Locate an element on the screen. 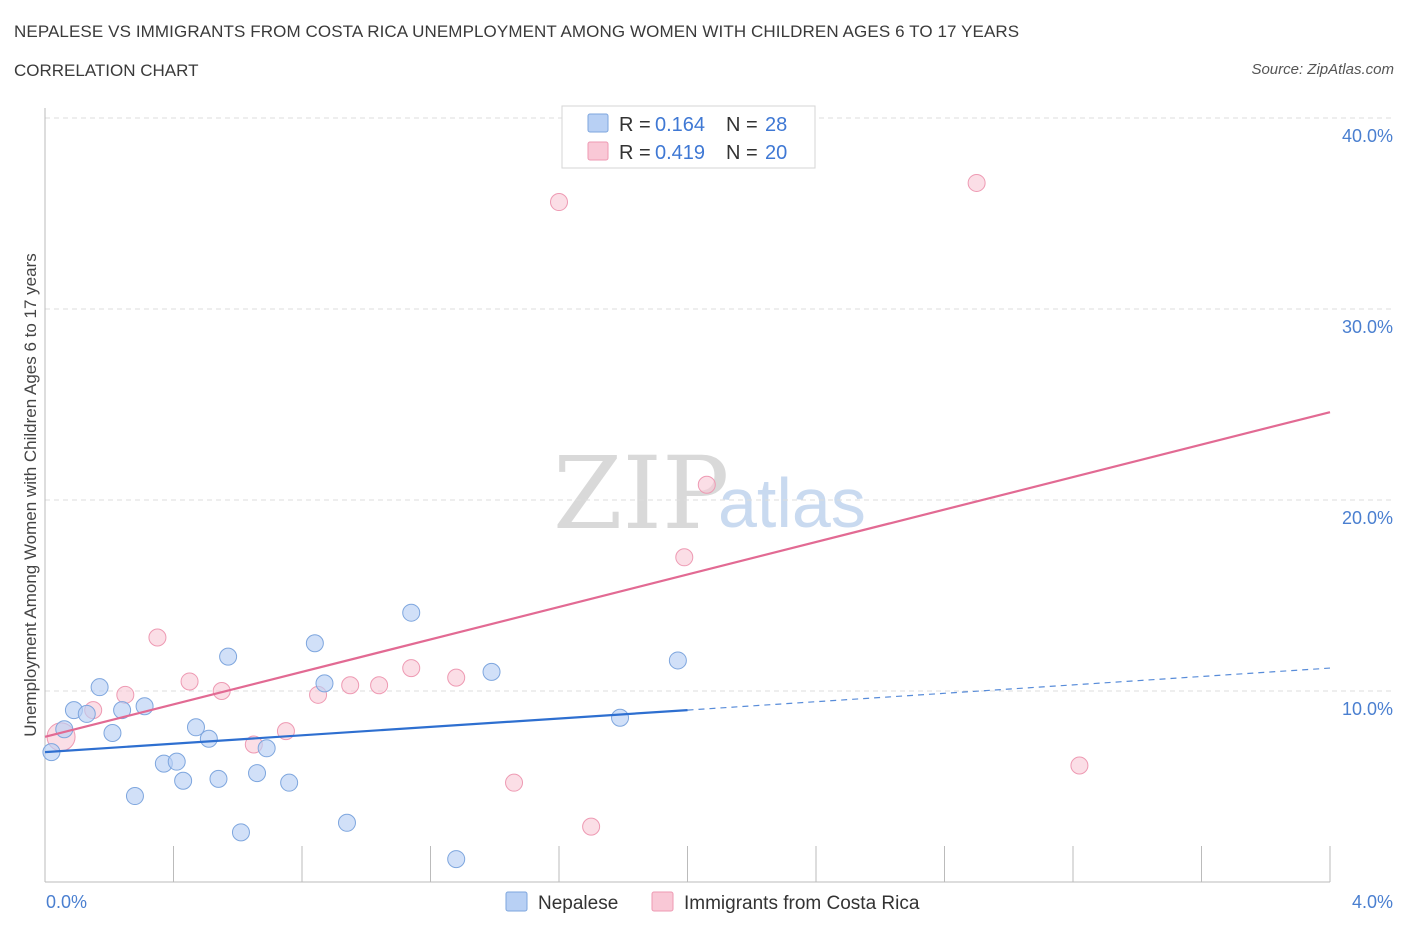 Image resolution: width=1406 pixels, height=930 pixels. y-tick-label-30: 30.0% is located at coordinates (1367, 327).